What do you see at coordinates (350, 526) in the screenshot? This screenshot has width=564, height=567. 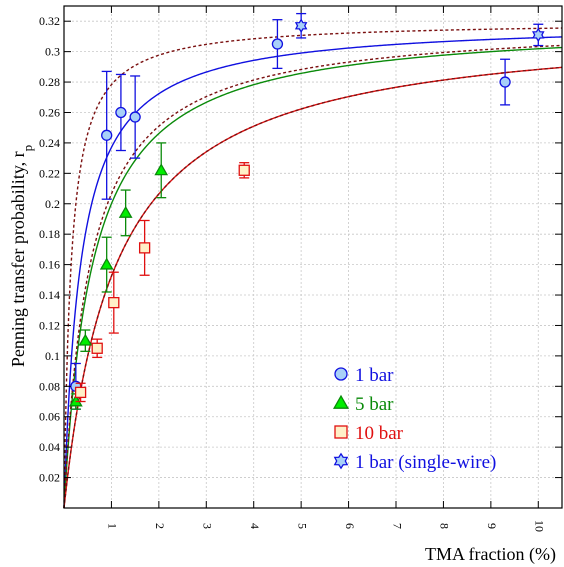 I see `x-tick-label-5: 6` at bounding box center [350, 526].